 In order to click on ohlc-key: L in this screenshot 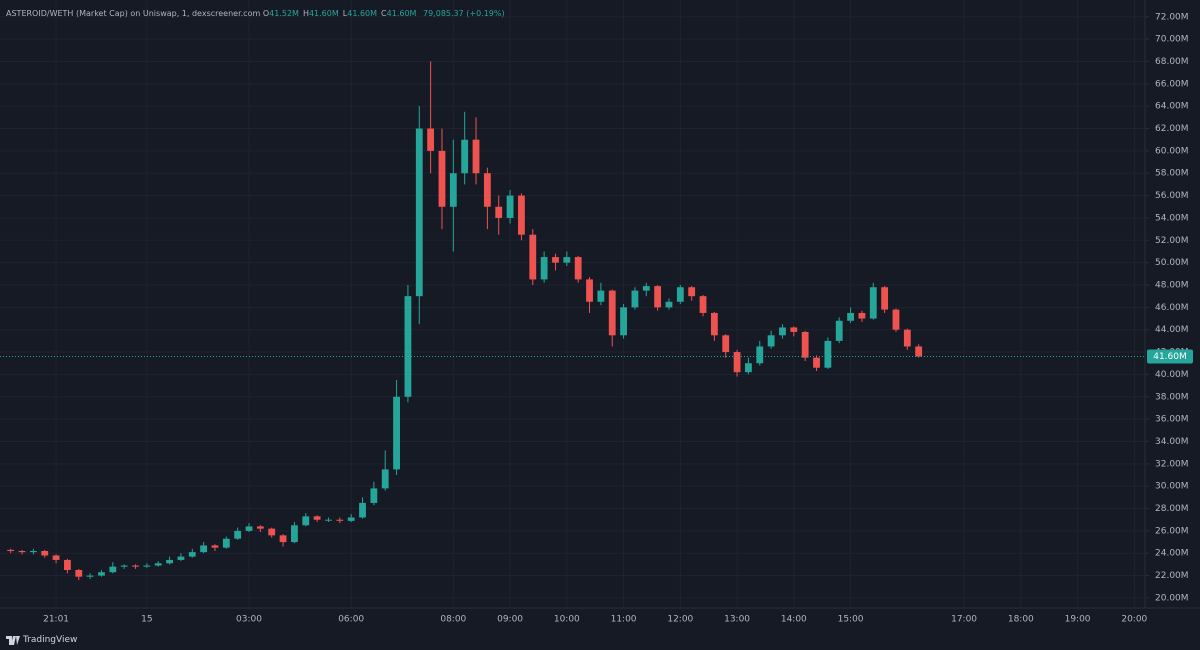, I will do `click(345, 13)`.